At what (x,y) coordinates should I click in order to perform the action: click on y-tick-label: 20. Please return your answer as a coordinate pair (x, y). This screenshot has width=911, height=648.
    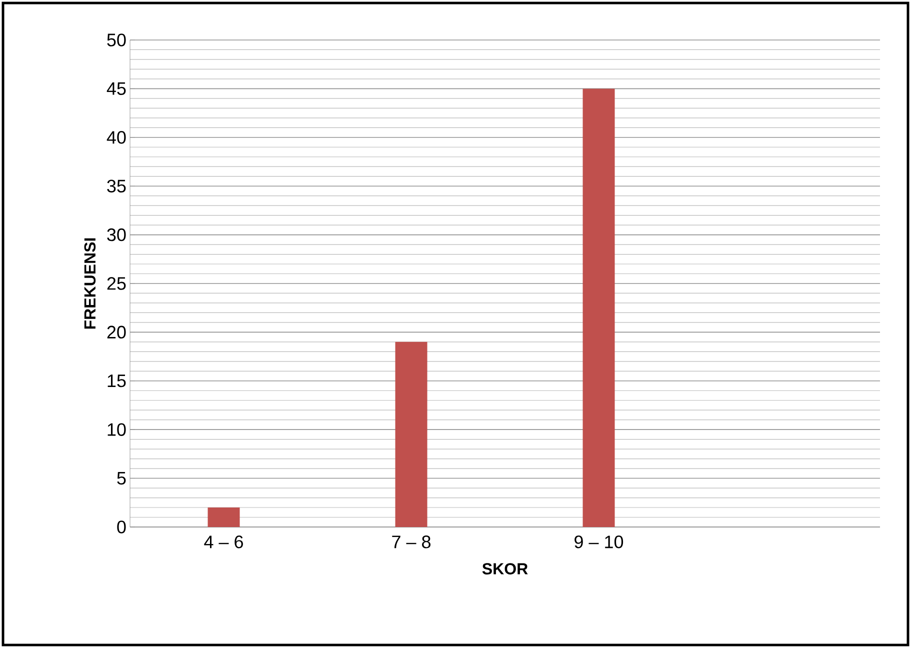
    Looking at the image, I should click on (116, 332).